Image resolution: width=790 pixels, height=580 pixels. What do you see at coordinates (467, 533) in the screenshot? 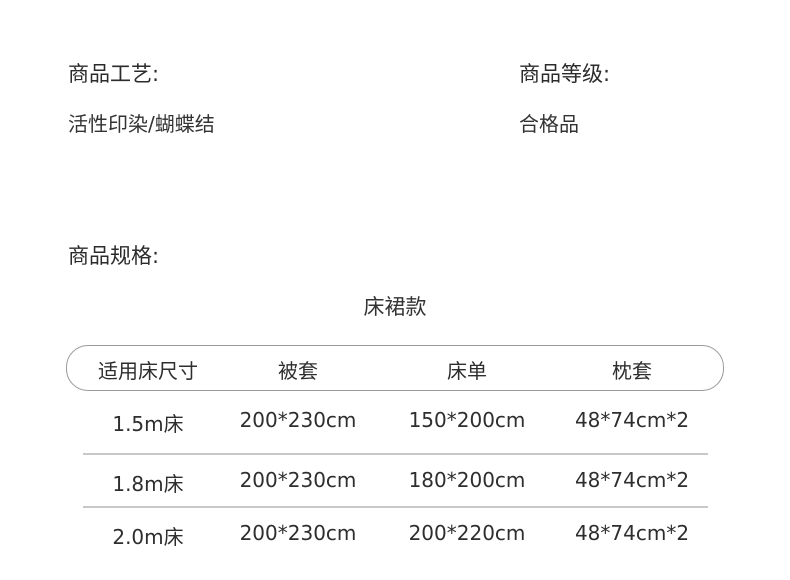
I see `cell: 200*220cm` at bounding box center [467, 533].